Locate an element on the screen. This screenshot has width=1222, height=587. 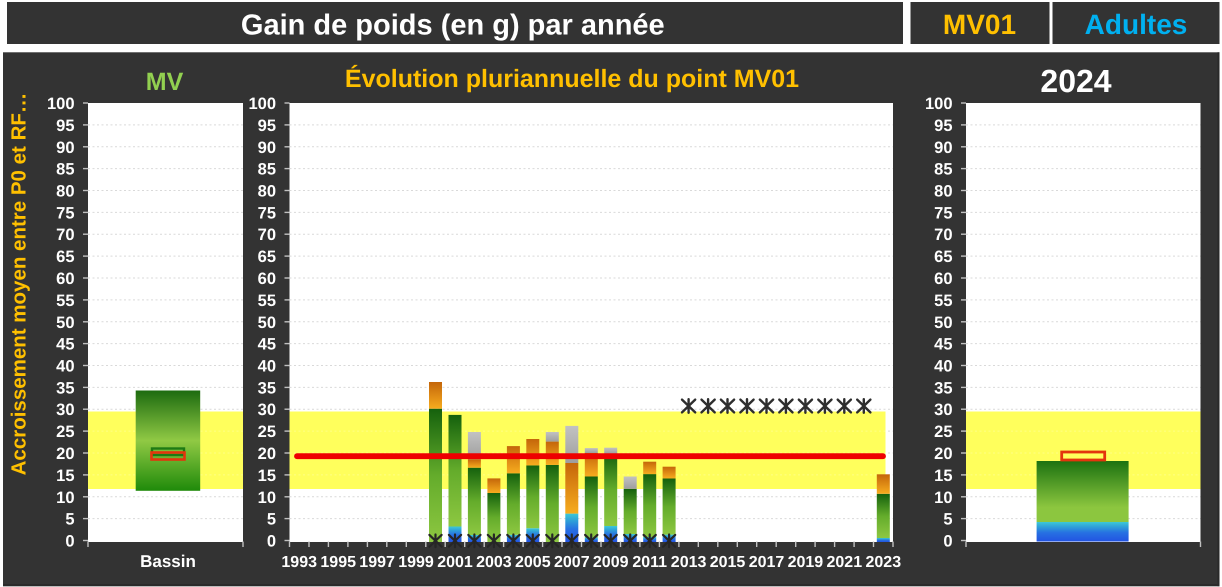
svg-text: 2021 is located at coordinates (845, 562).